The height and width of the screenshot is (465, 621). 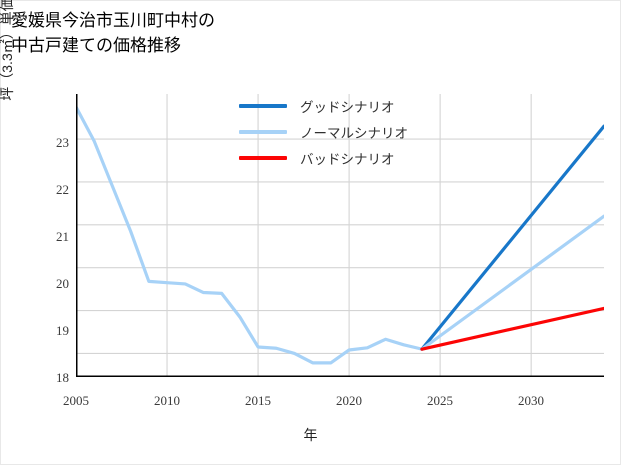 I want to click on legend: グッドシナリオ ノーマルシナリオ バッドシナリオ, so click(x=349, y=132).